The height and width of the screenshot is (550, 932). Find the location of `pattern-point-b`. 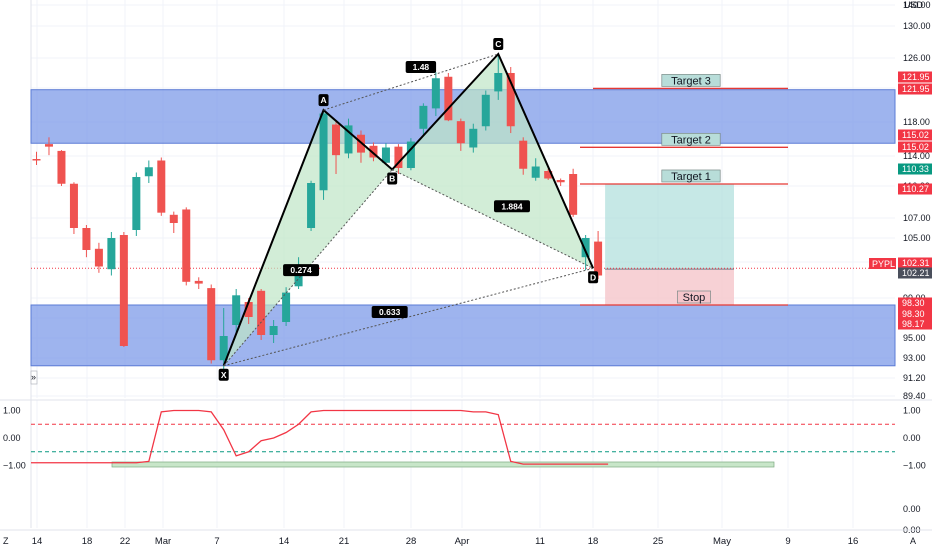

pattern-point-b is located at coordinates (392, 178).